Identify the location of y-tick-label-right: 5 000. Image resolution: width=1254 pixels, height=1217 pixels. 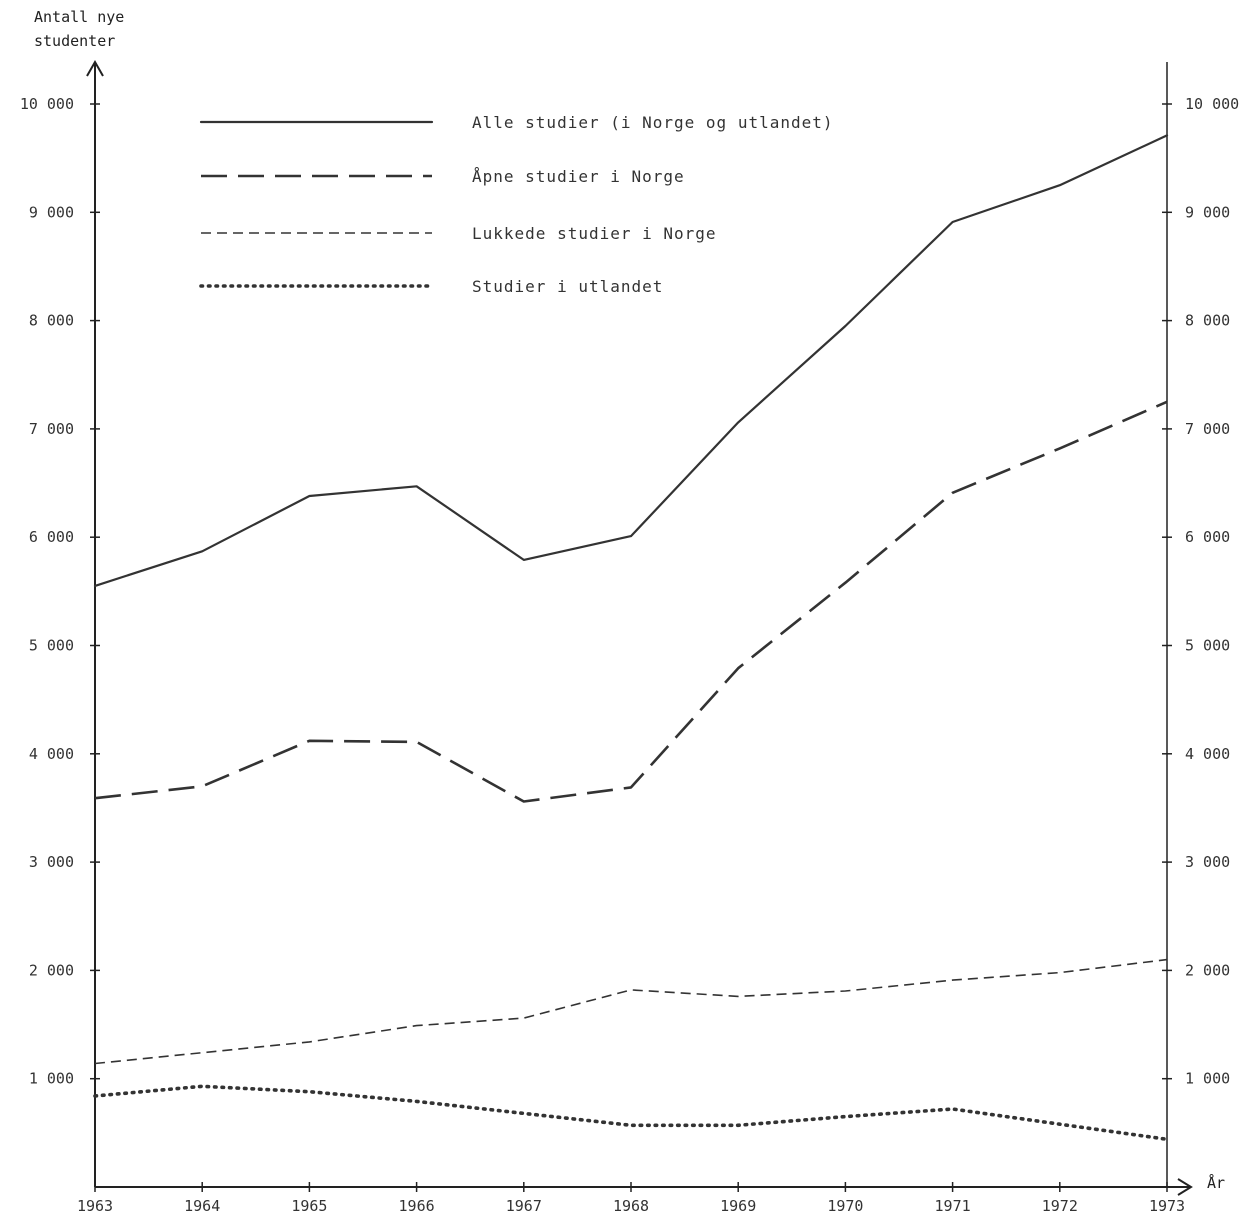
(1207, 646).